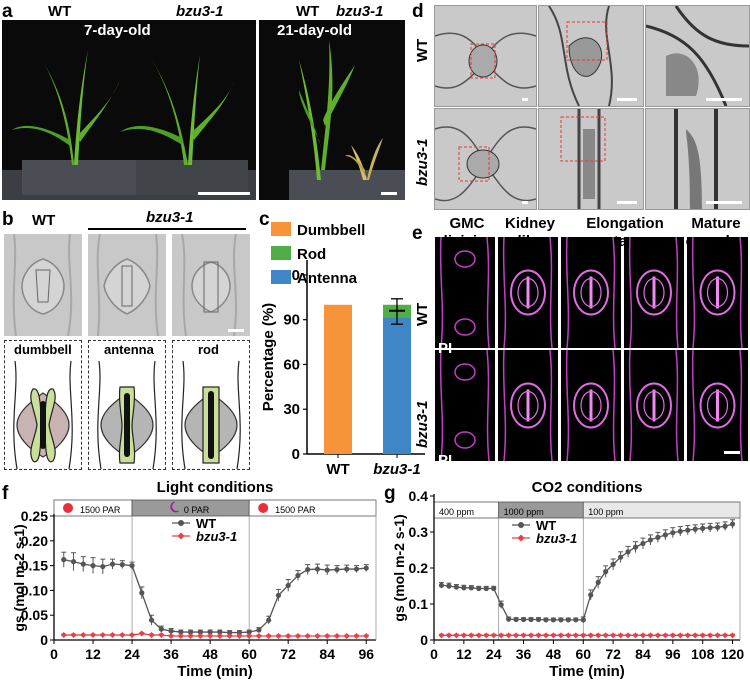 Image resolution: width=750 pixels, height=681 pixels. What do you see at coordinates (264, 219) in the screenshot?
I see `panel-c-letter: c` at bounding box center [264, 219].